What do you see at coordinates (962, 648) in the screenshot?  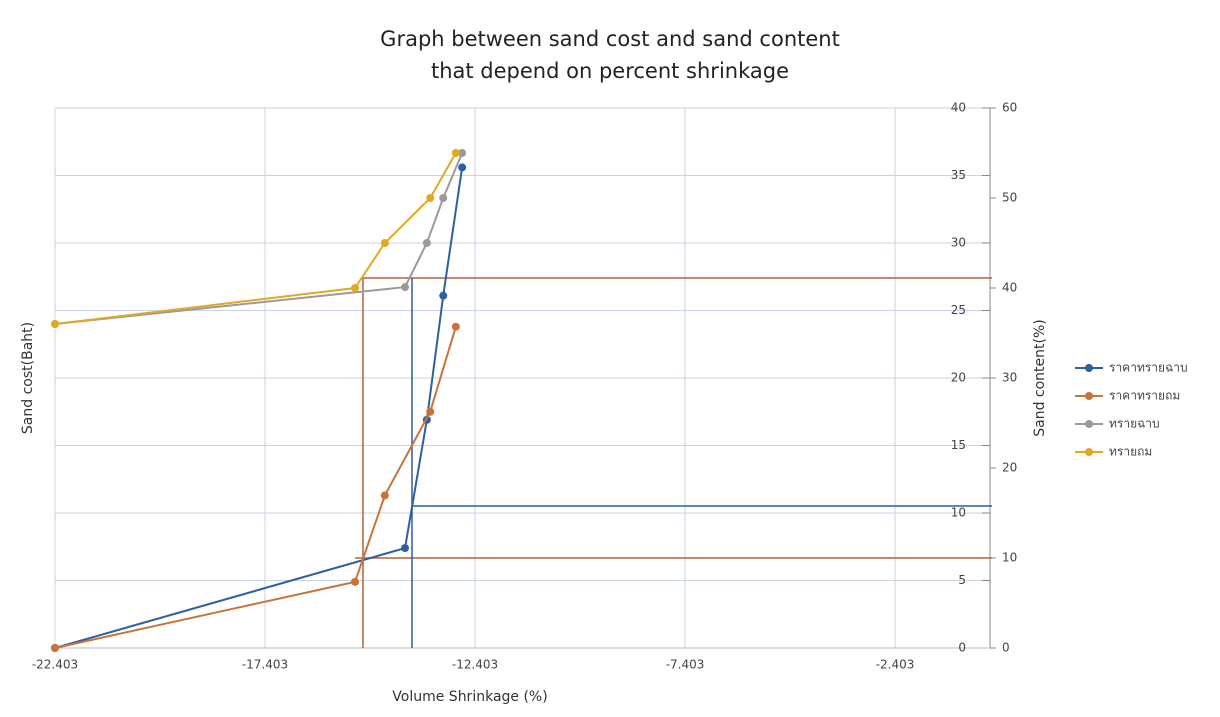 I see `y-tick-label: 0` at bounding box center [962, 648].